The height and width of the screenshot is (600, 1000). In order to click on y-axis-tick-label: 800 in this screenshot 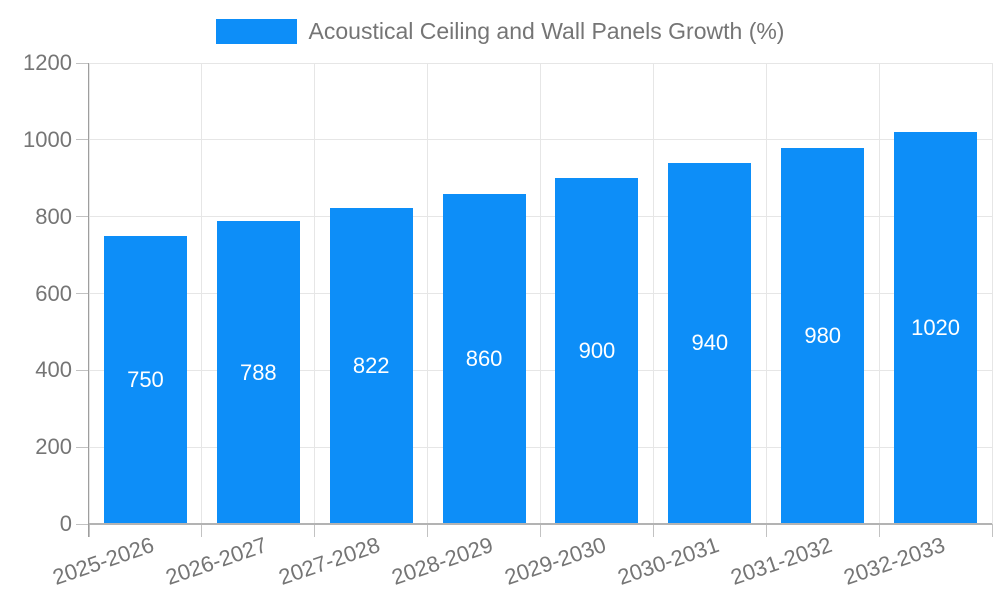, I will do `click(53, 216)`.